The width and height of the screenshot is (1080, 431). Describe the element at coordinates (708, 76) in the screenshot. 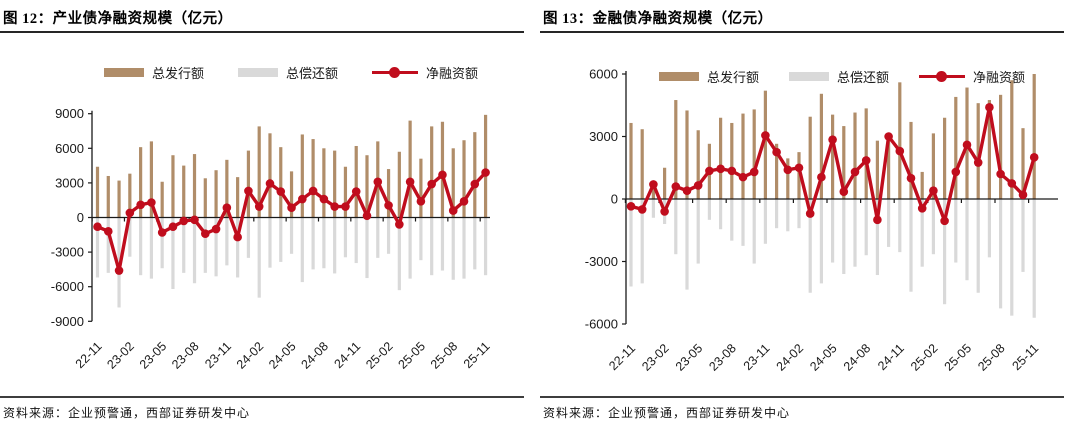

I see `legend-item-issuance: 总发行额` at that location.